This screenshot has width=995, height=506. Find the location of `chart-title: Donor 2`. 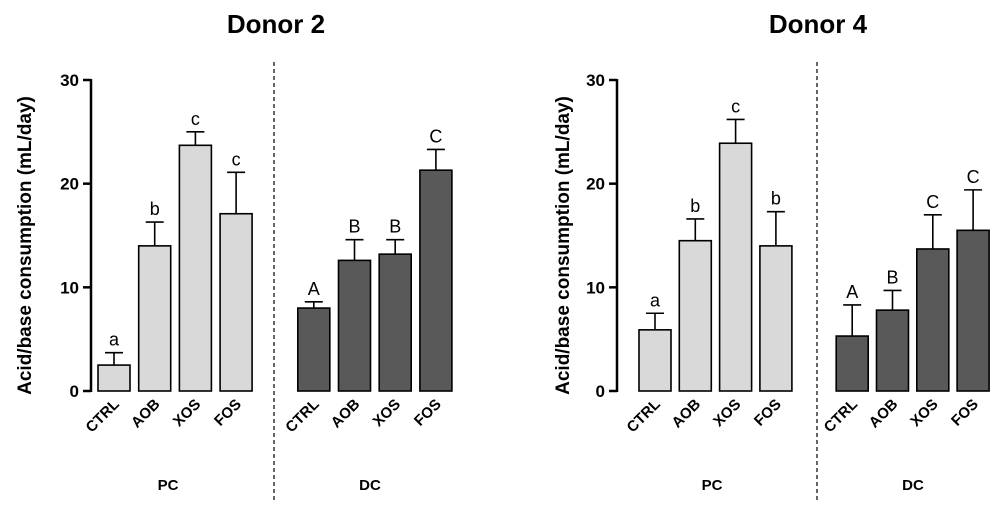

chart-title: Donor 2 is located at coordinates (276, 24).